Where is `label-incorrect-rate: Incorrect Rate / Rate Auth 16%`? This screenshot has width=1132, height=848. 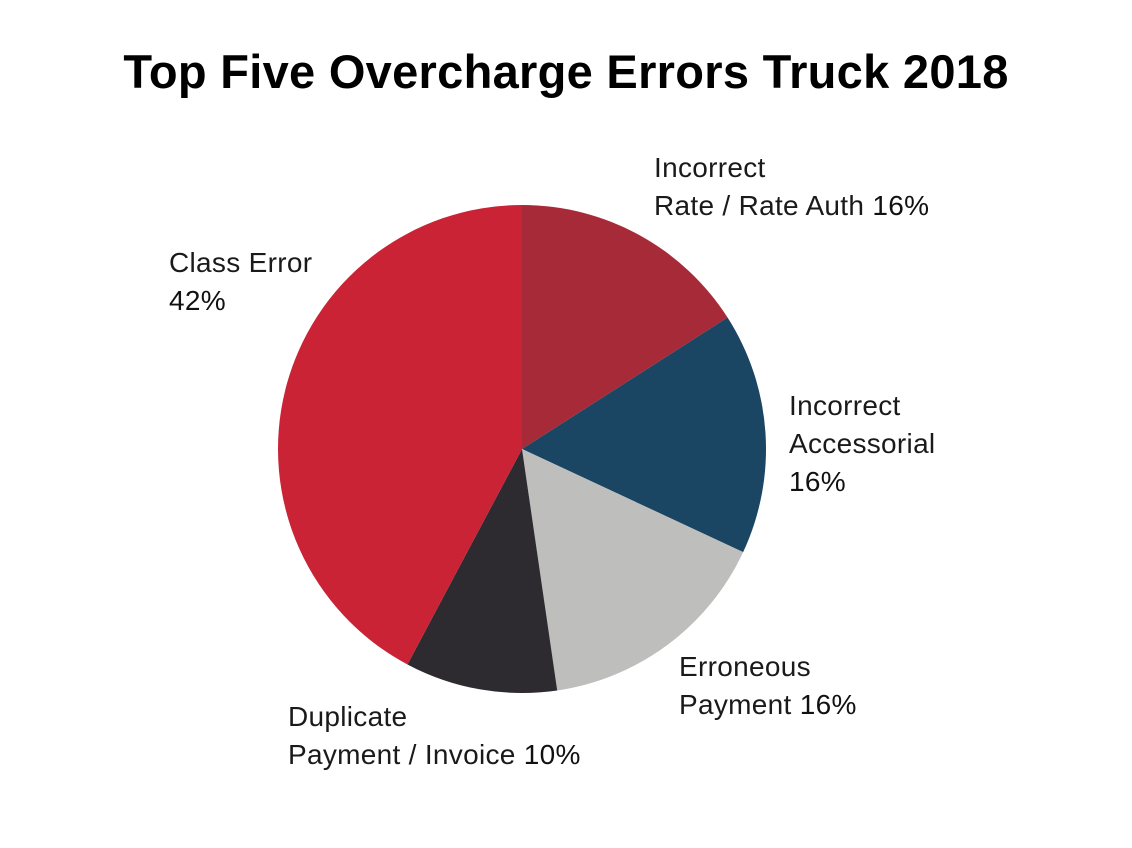 label-incorrect-rate: Incorrect Rate / Rate Auth 16% is located at coordinates (791, 187).